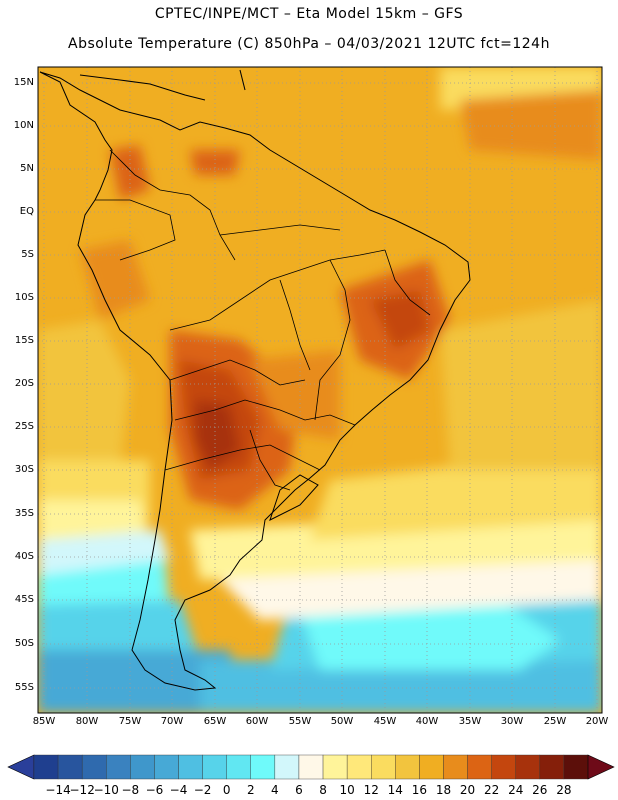 The width and height of the screenshot is (618, 800). Describe the element at coordinates (24, 297) in the screenshot. I see `lat-label: 10S` at that location.